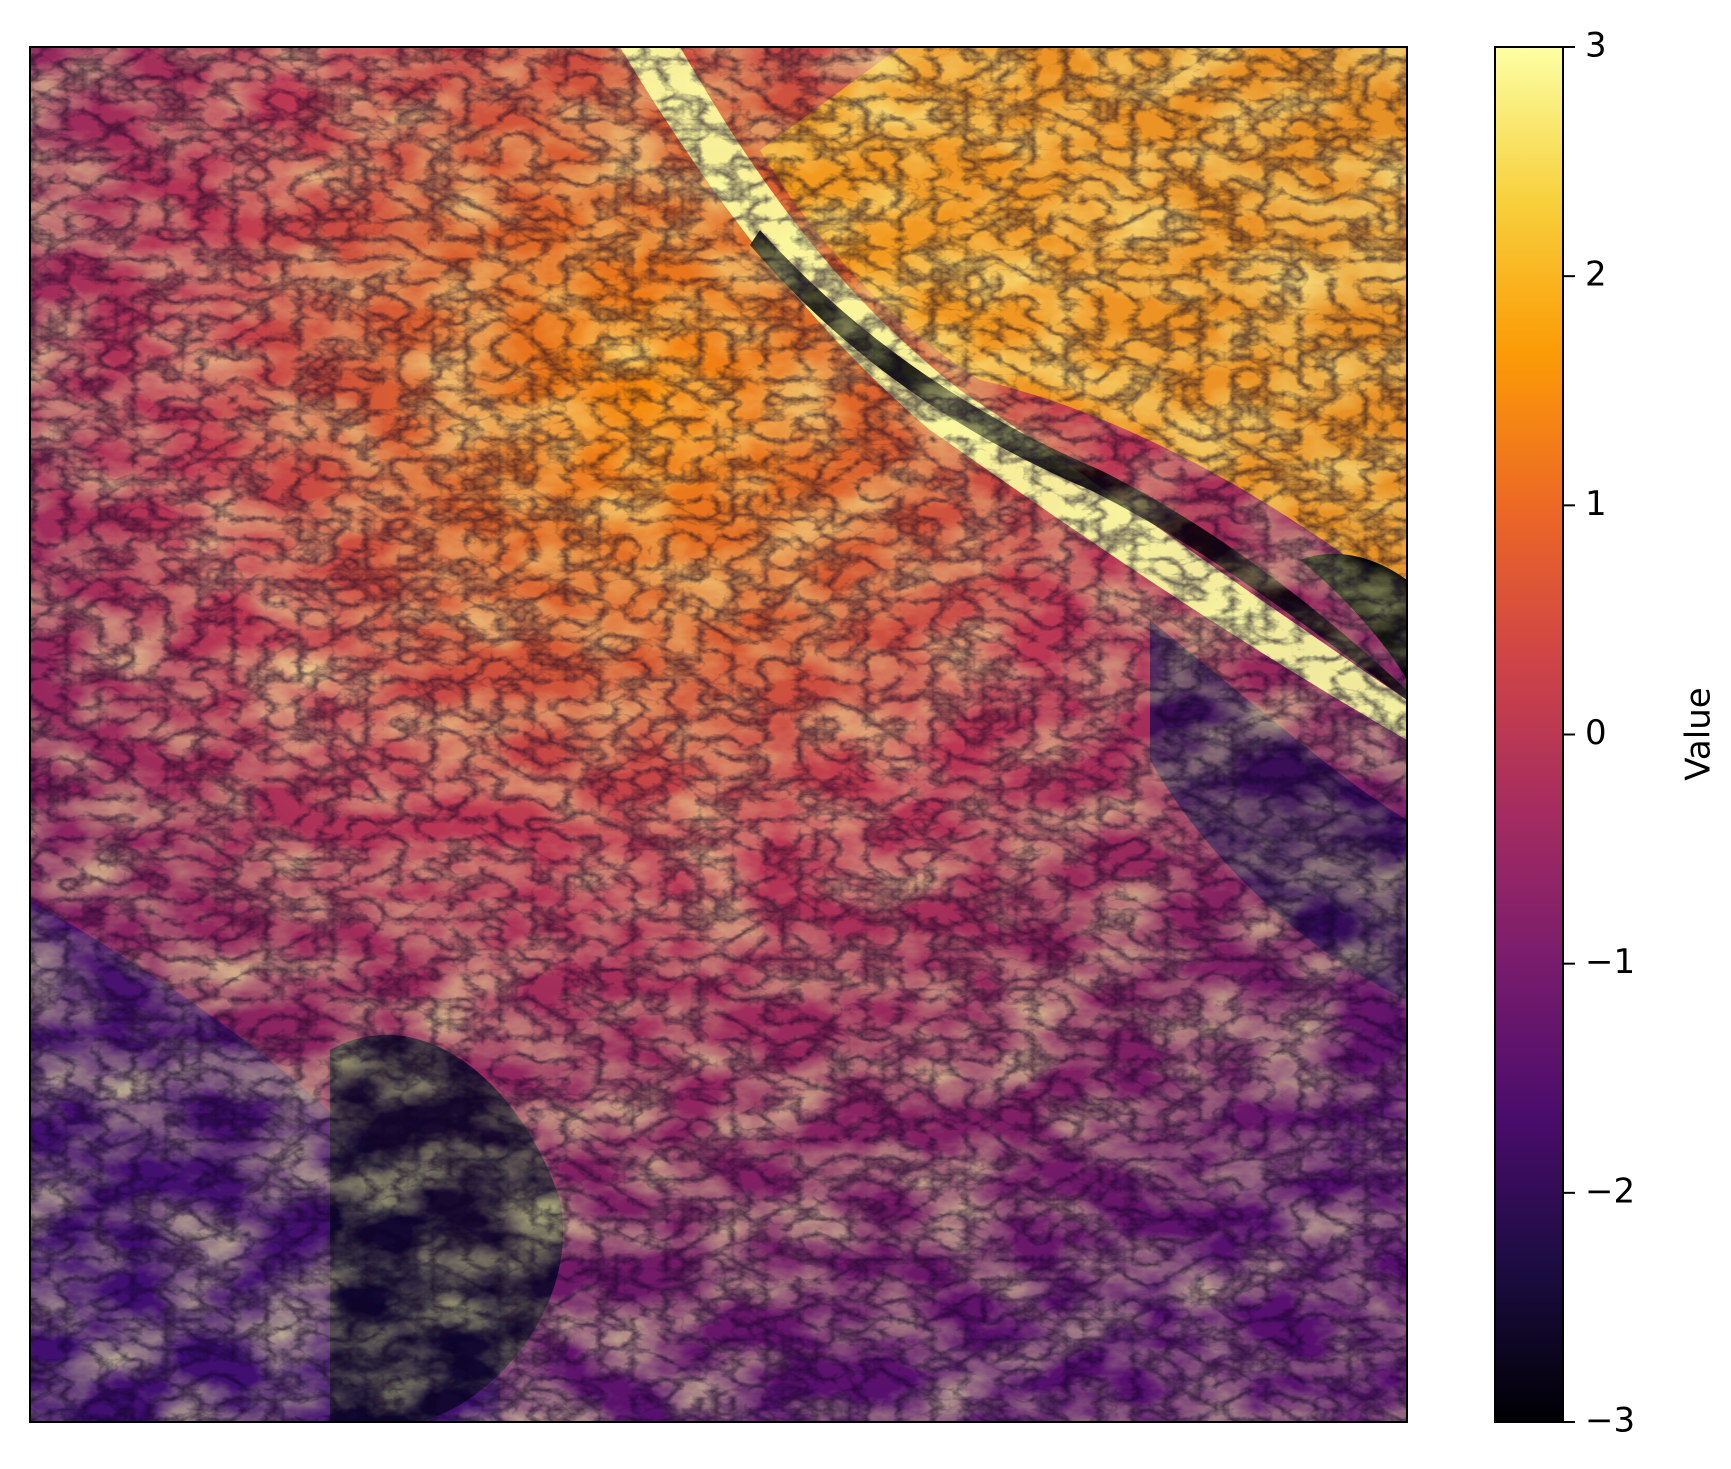 The image size is (1731, 1469). Describe the element at coordinates (1610, 962) in the screenshot. I see `colorbar-tick-label: −1` at that location.